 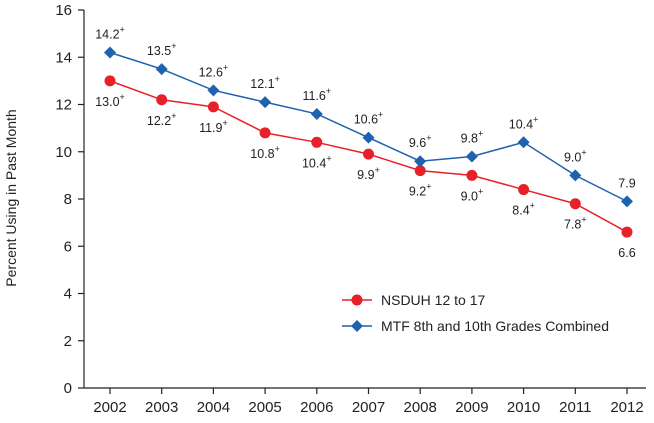 I want to click on y-axis-label: Percent Using in Past Month, so click(x=11, y=197).